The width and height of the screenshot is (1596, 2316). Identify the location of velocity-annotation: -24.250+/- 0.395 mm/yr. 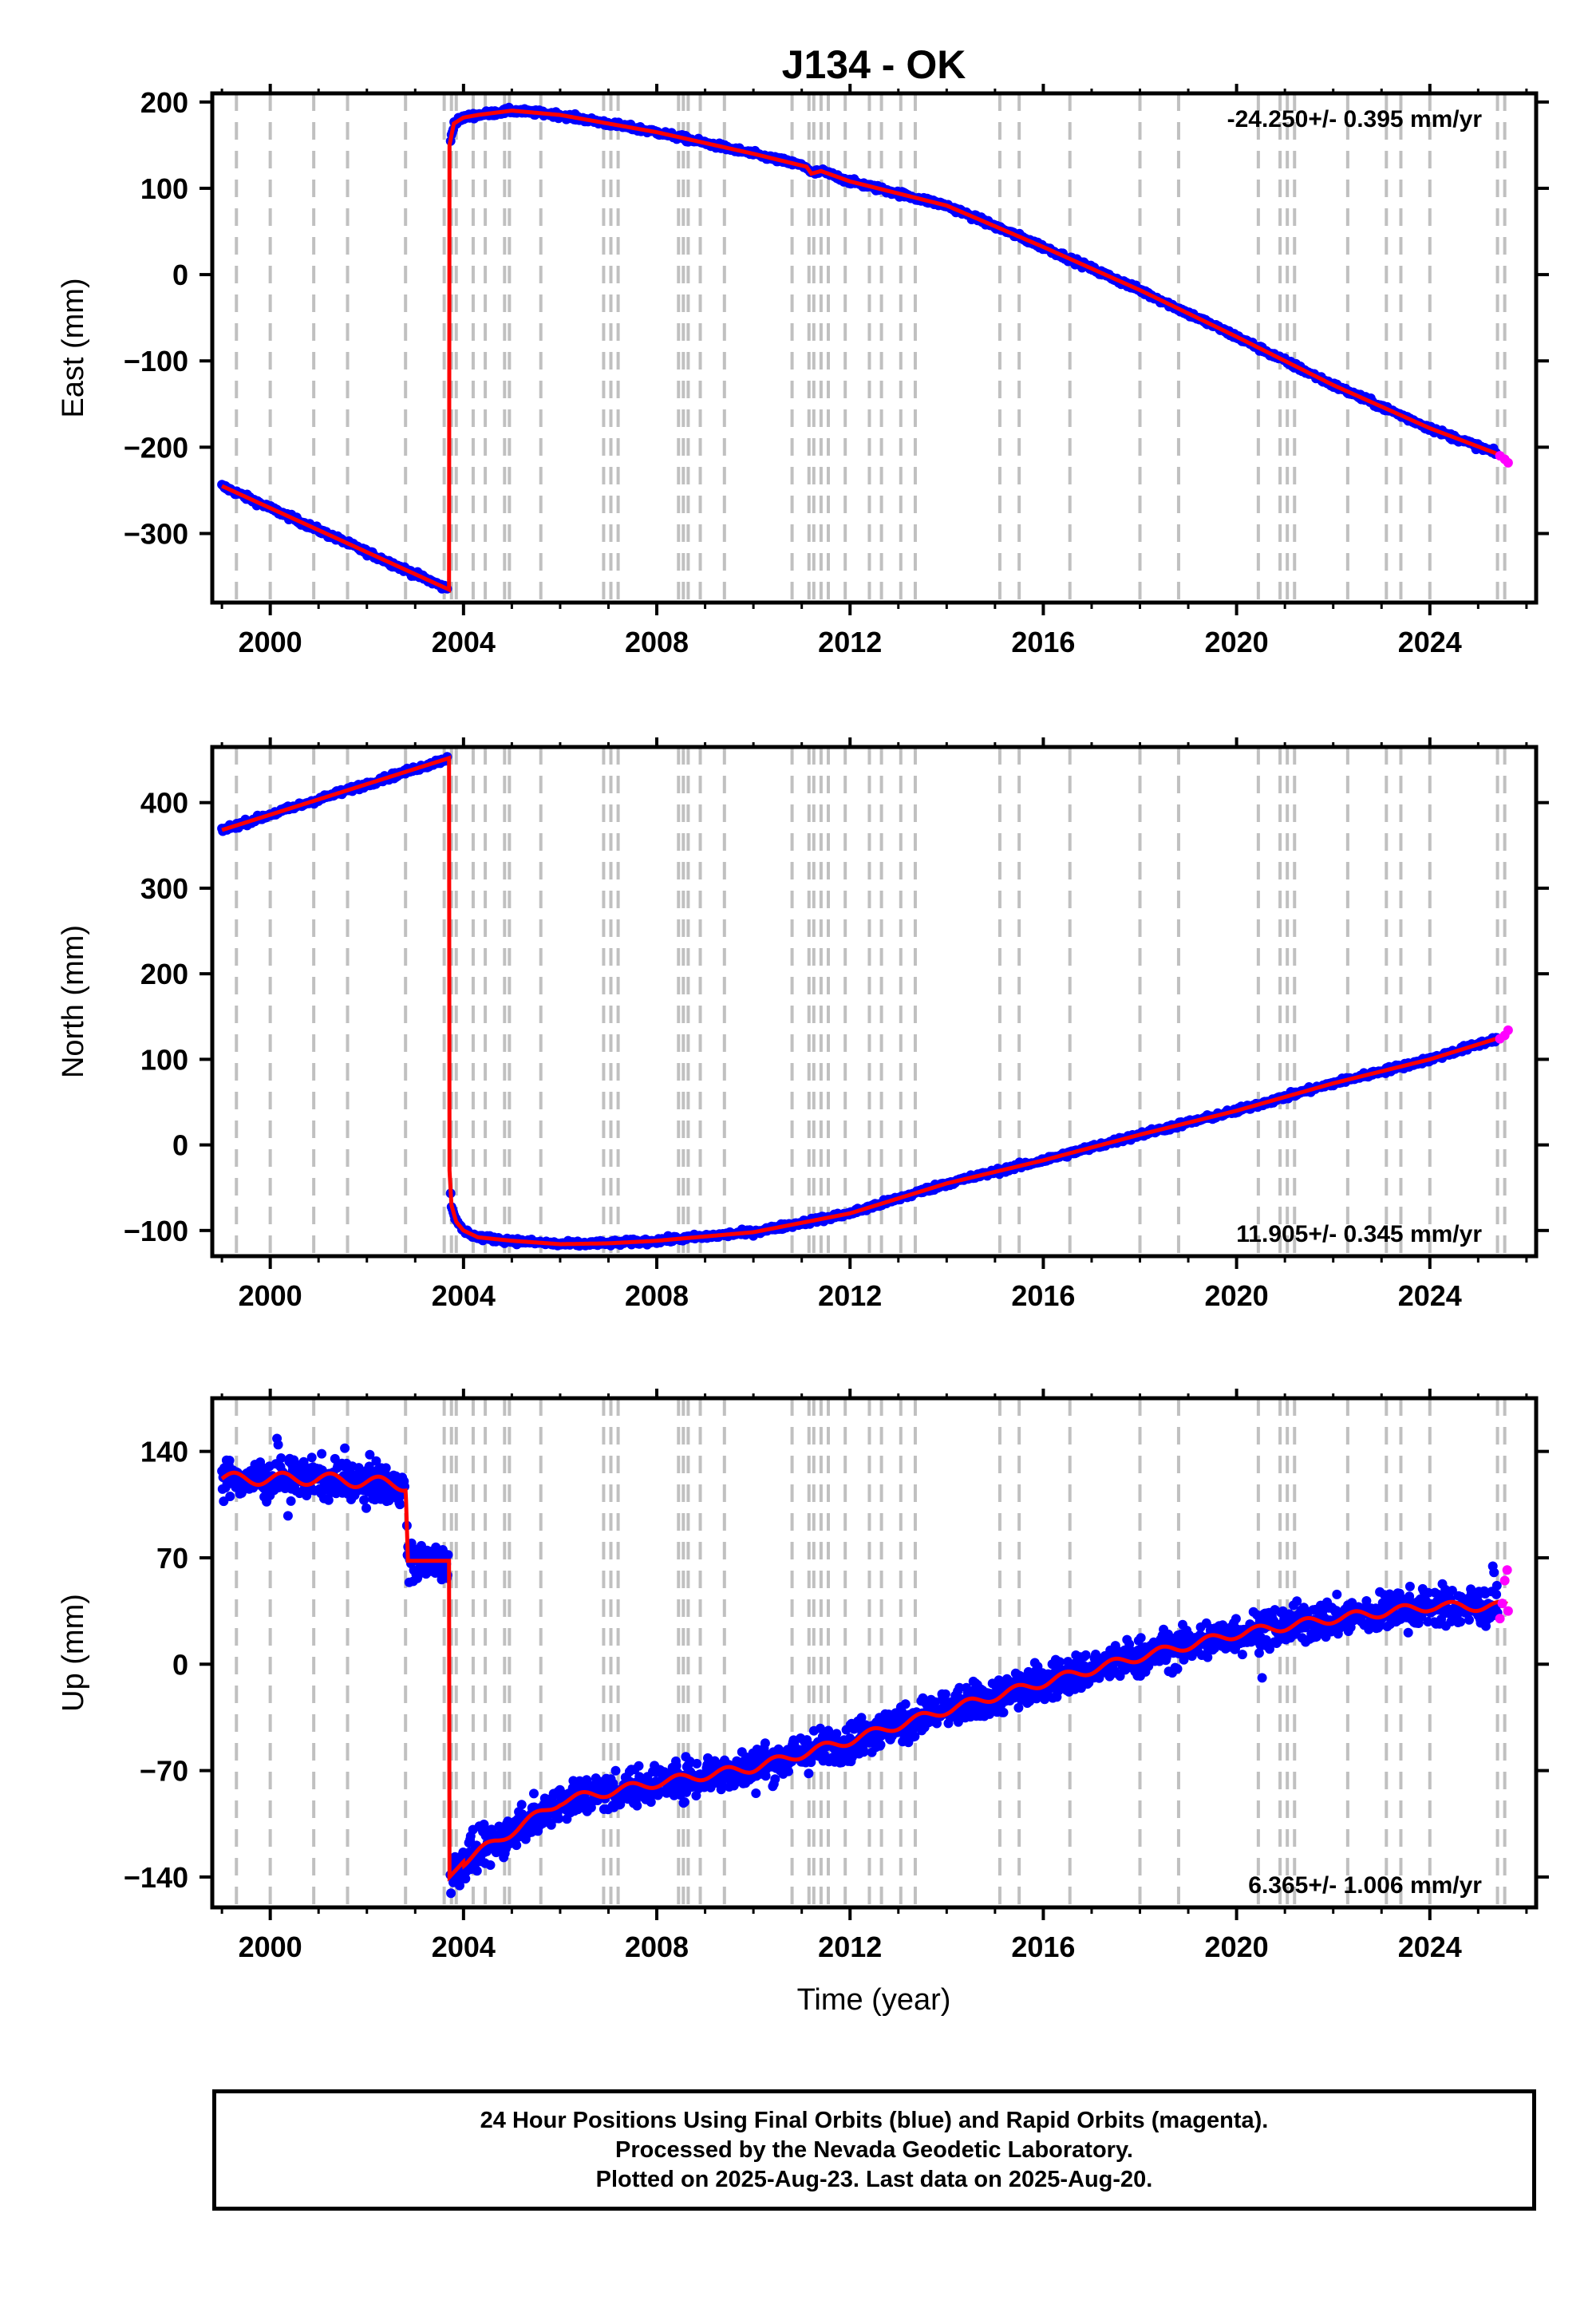
(1355, 119).